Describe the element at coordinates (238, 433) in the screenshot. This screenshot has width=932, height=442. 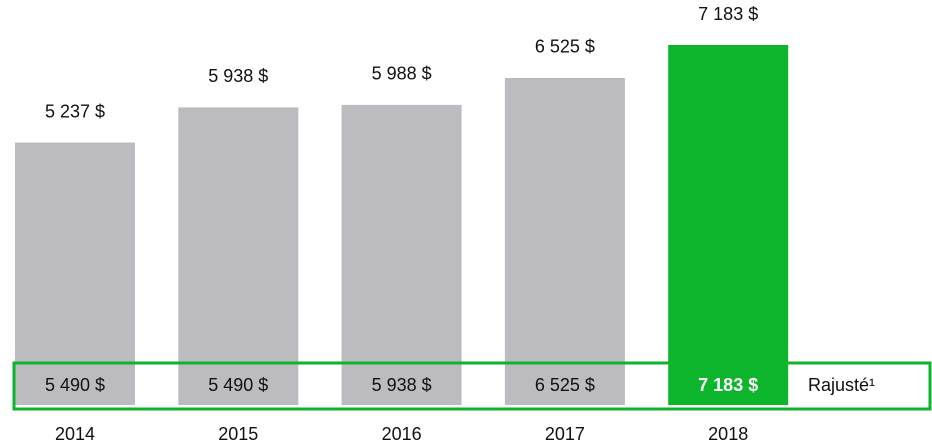
I see `x-tick-label: 2015` at that location.